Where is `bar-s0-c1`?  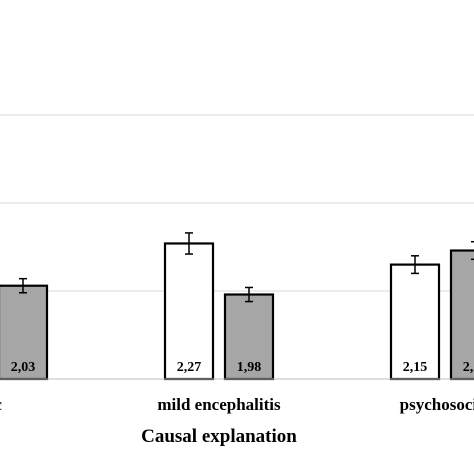 bar-s0-c1 is located at coordinates (189, 311).